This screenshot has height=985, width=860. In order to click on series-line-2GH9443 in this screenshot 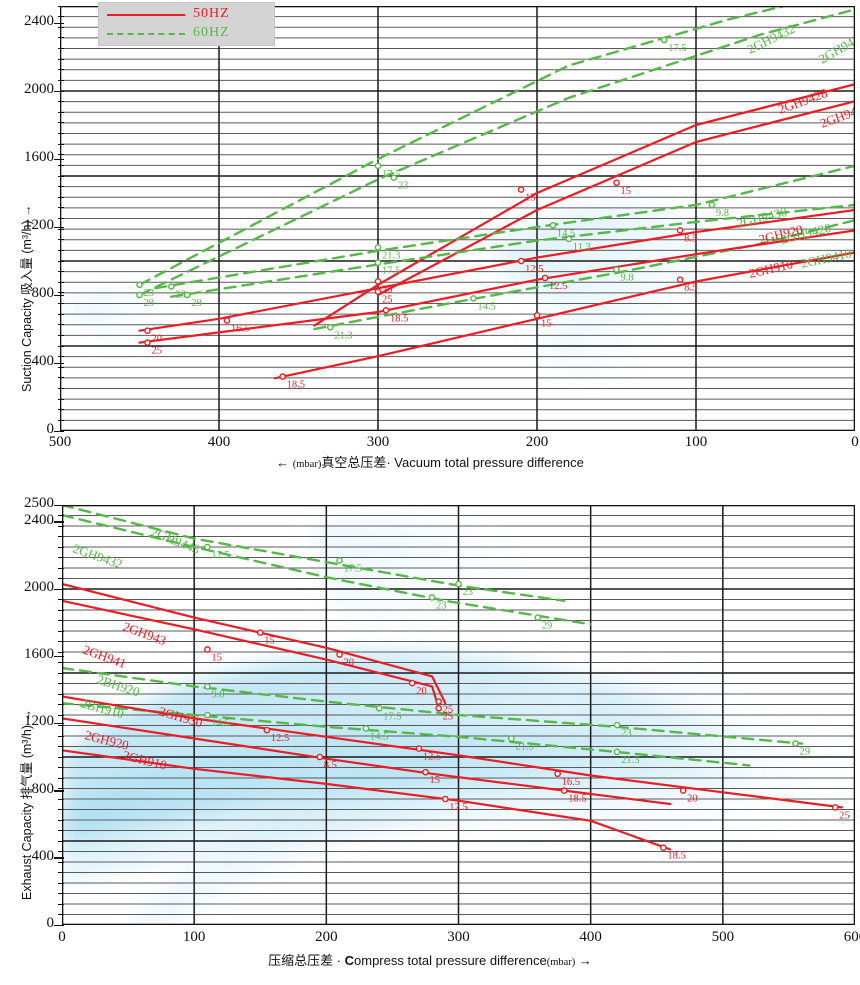, I will do `click(327, 569)`.